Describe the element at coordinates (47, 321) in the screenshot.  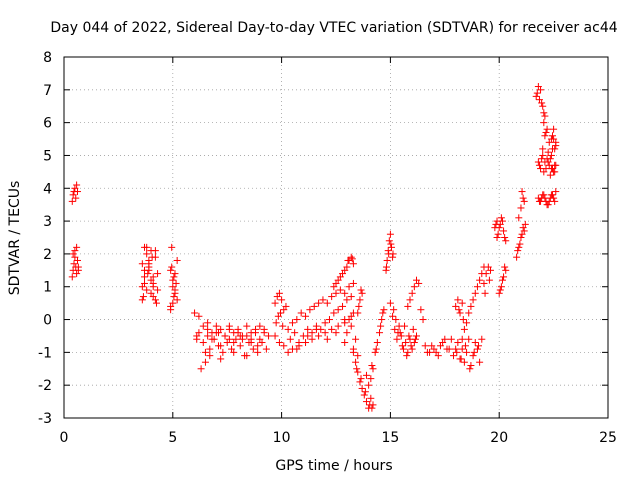
I see `y-tick-label: 0` at that location.